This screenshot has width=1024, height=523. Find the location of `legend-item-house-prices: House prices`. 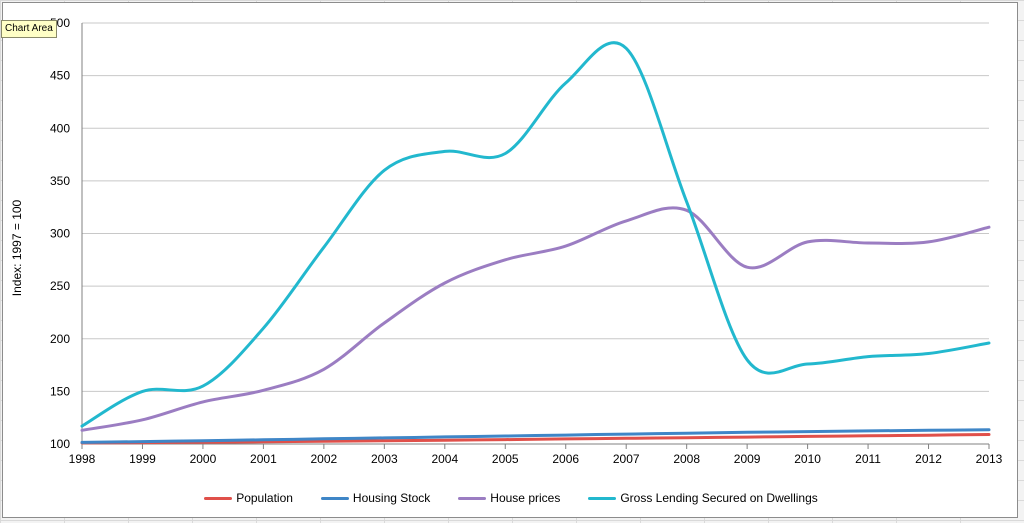

legend-item-house-prices: House prices is located at coordinates (509, 498).